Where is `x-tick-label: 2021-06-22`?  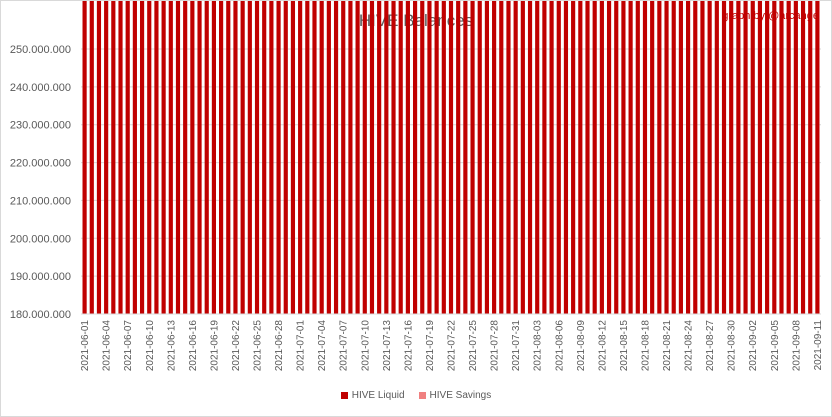 x-tick-label: 2021-06-22 is located at coordinates (236, 346).